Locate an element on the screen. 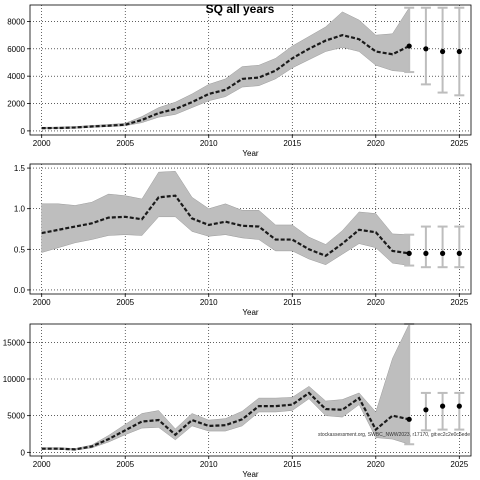  recruitment-estimate-line is located at coordinates (225, 421).